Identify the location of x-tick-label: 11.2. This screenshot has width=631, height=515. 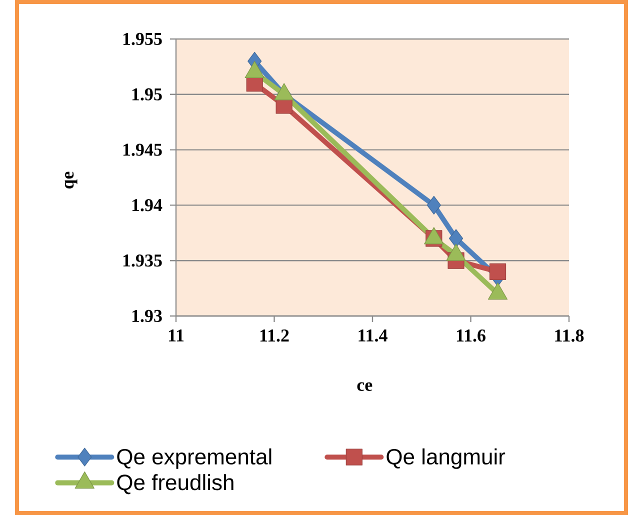
(274, 336).